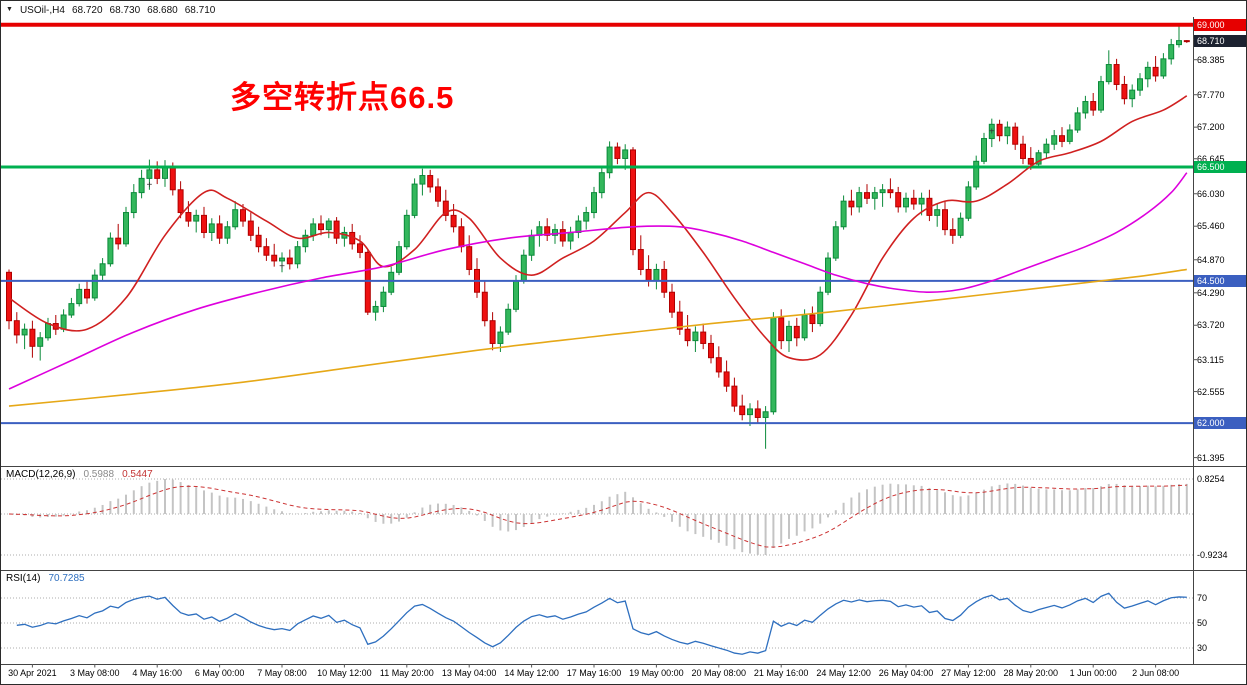 The image size is (1247, 685). Describe the element at coordinates (1210, 359) in the screenshot. I see `price-tick-label: 63.115` at that location.